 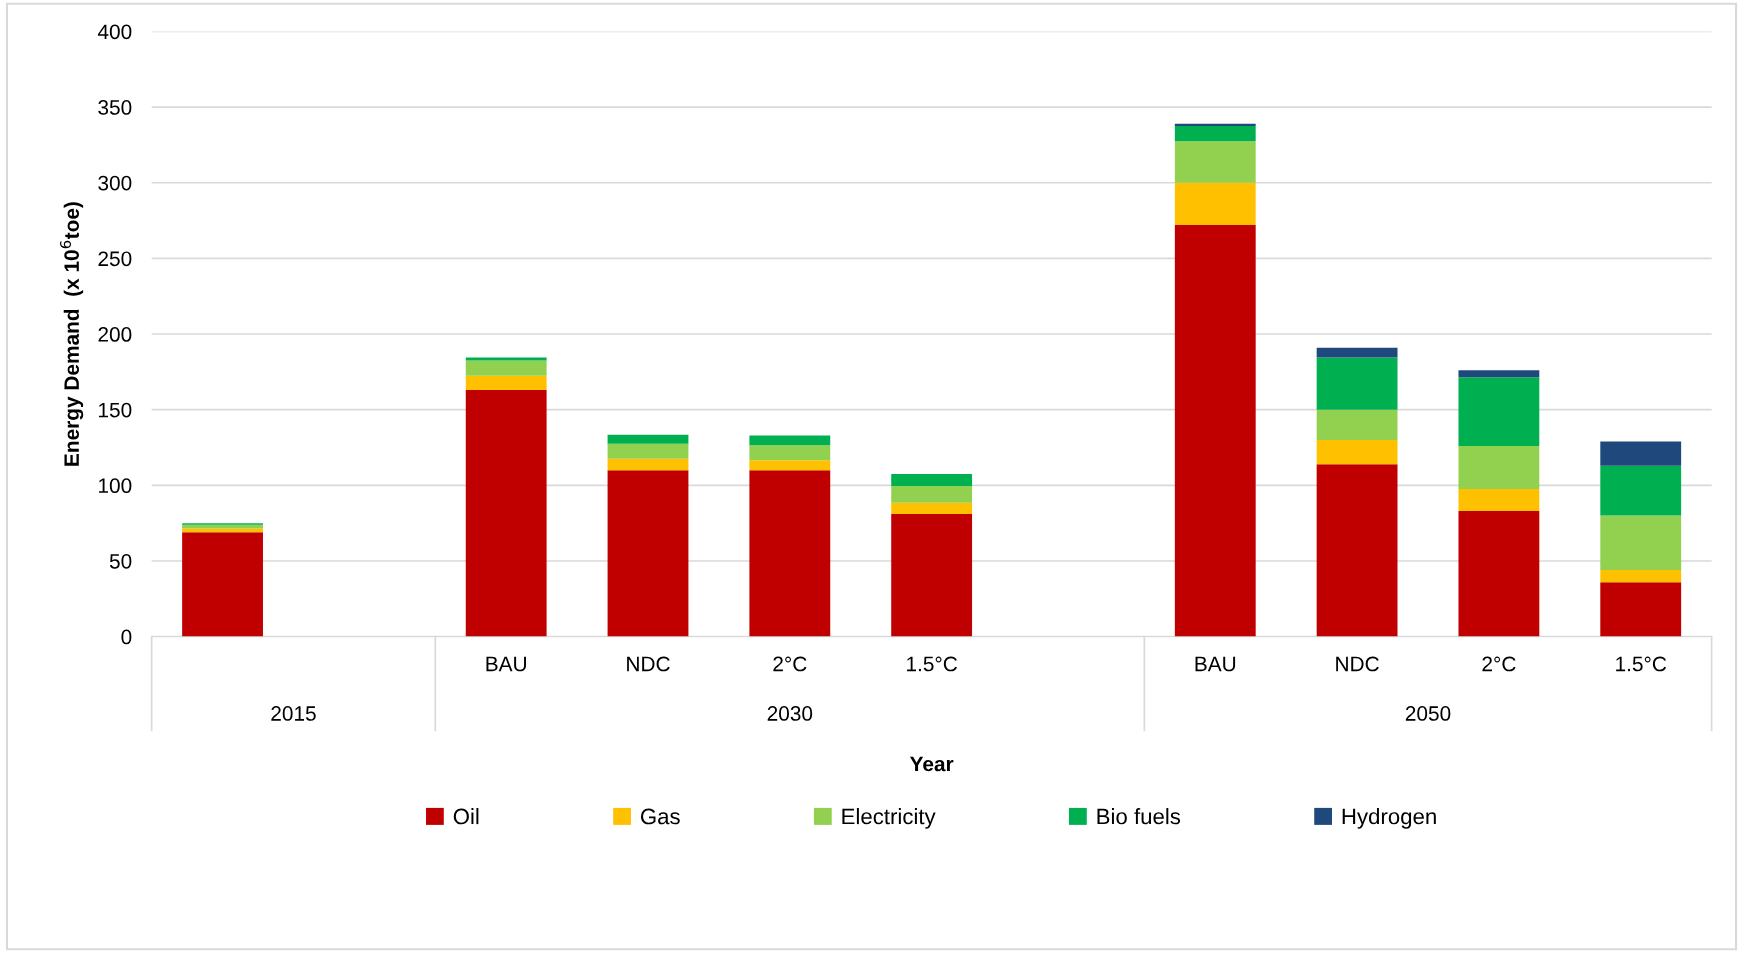 I want to click on y-axis-title: Energy Demand (x 10$^{6}$toe), so click(x=72, y=334).